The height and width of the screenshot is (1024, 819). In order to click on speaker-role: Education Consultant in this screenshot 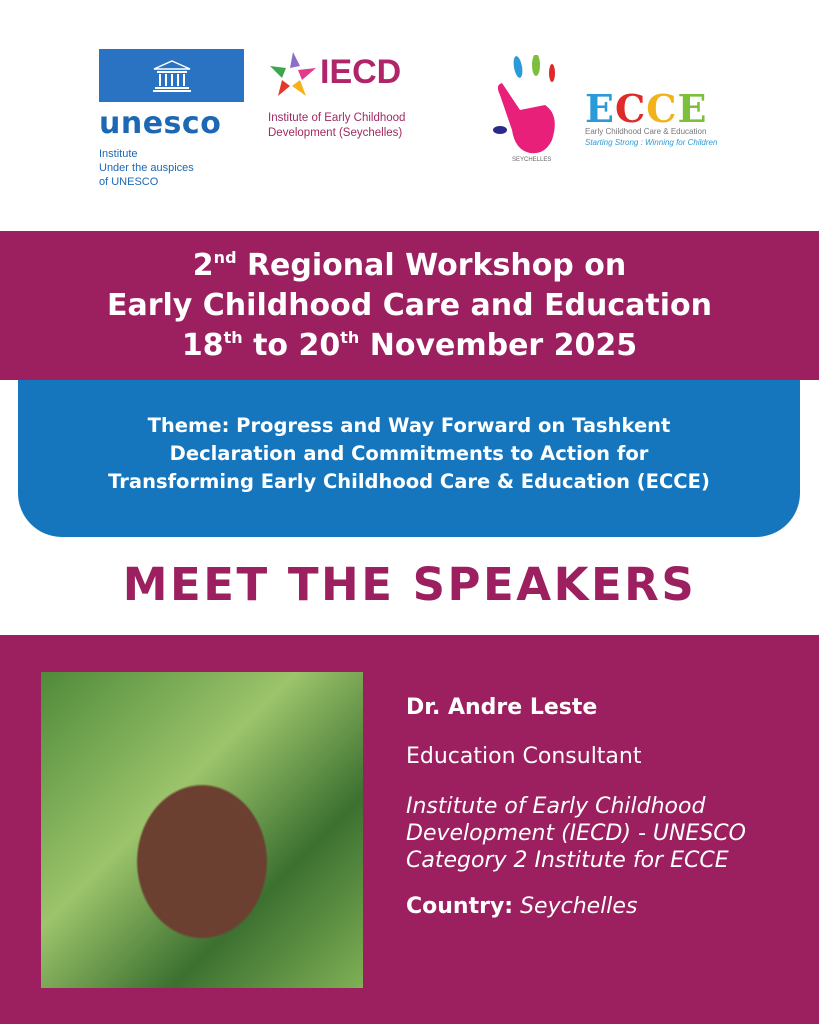, I will do `click(524, 756)`.